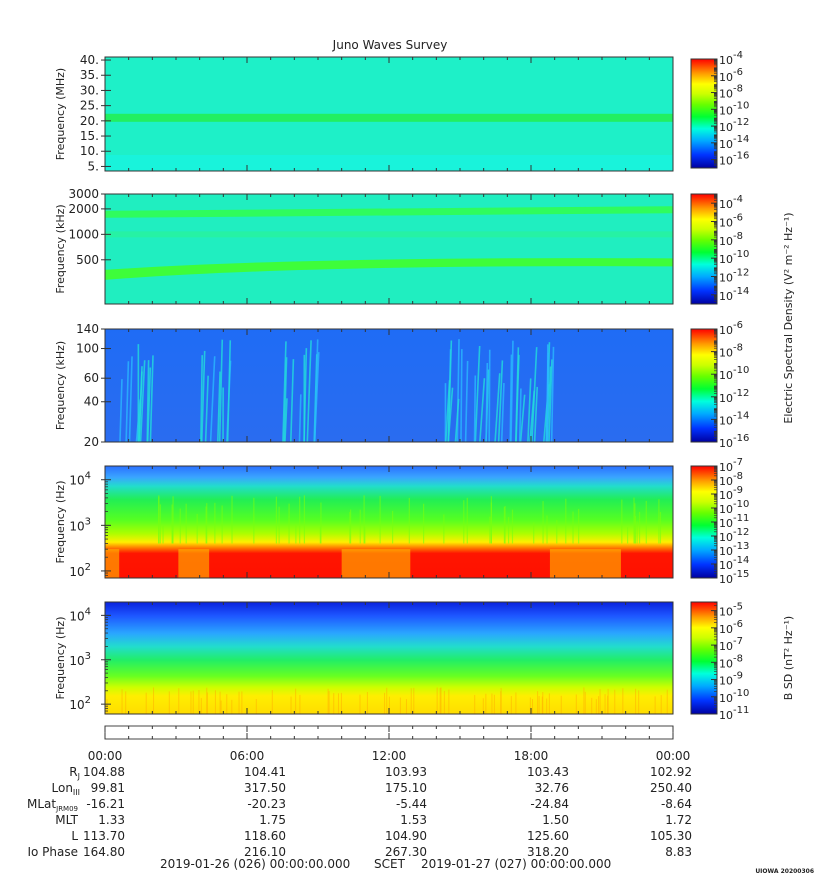  I want to click on y-tick-label: 20., so click(89, 121).